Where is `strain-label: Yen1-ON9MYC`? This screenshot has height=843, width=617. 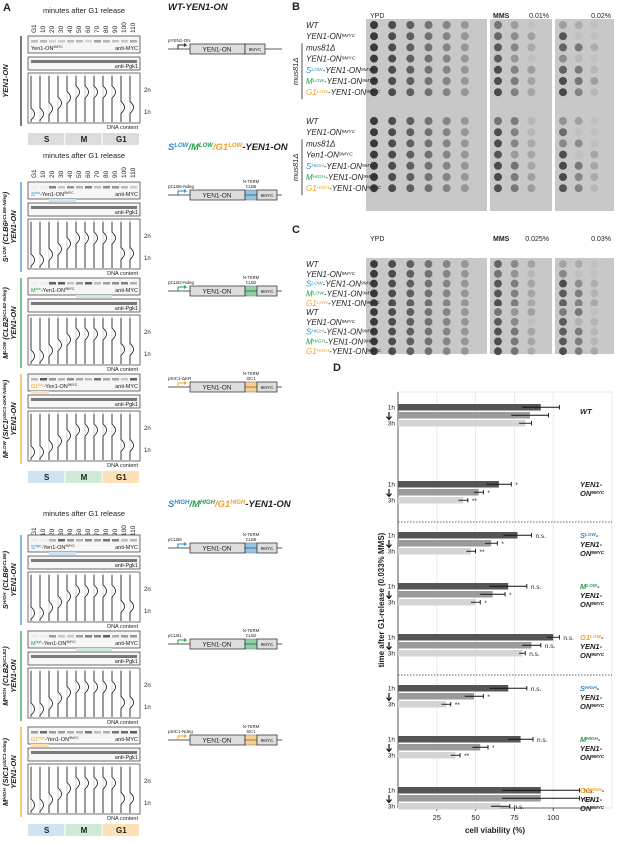 strain-label: Yen1-ON9MYC is located at coordinates (329, 155).